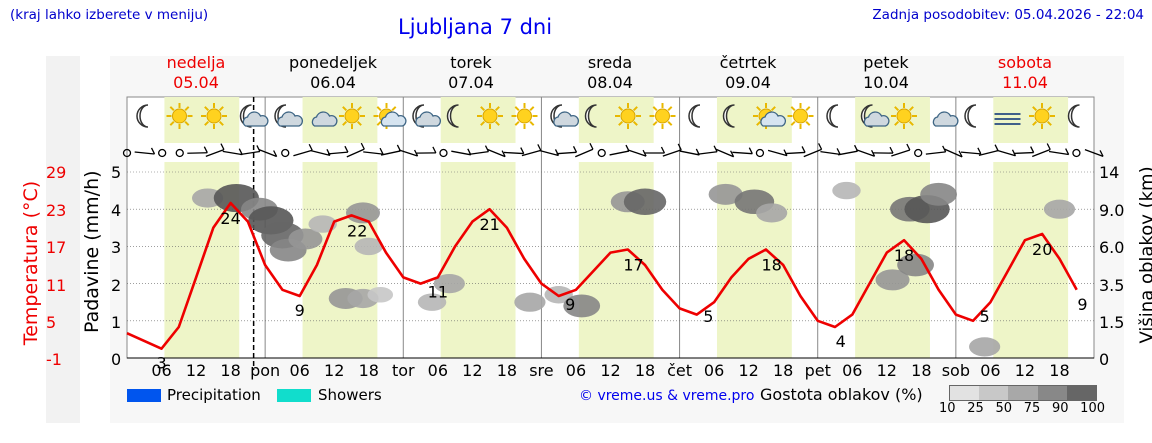  I want to click on precipitation-legend-label: Precipitation, so click(214, 395).